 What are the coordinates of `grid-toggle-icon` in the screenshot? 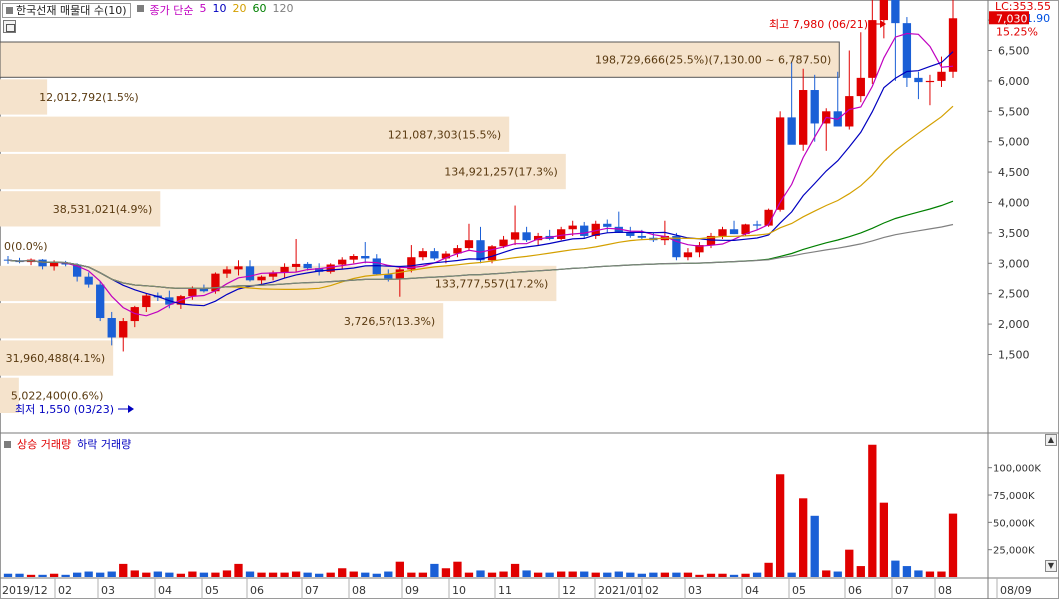 It's located at (9, 26).